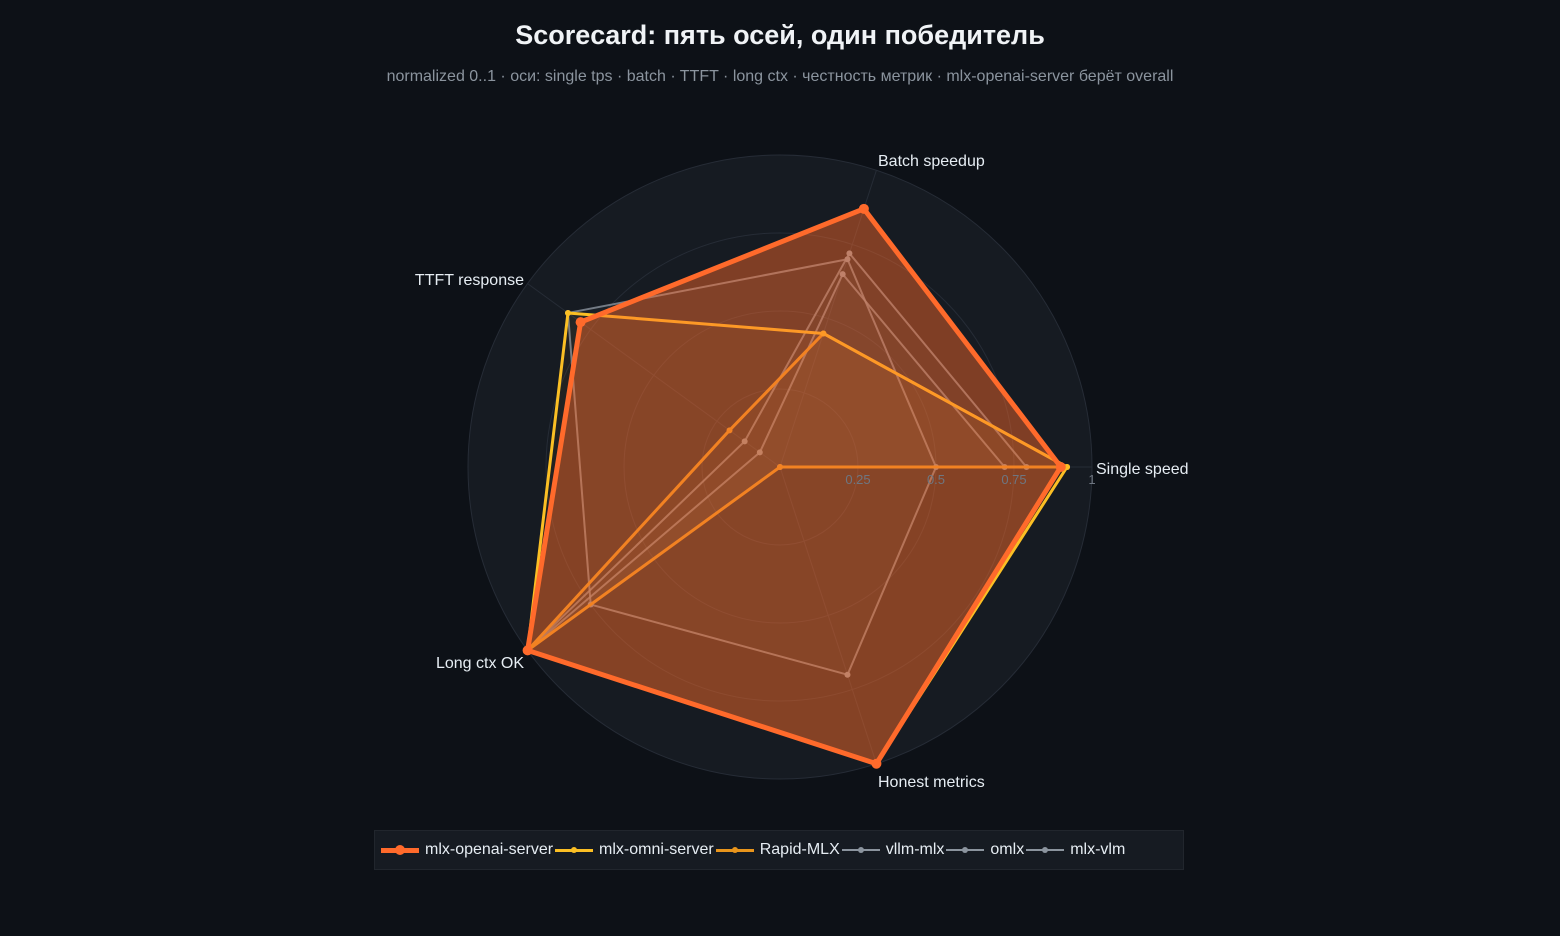 The width and height of the screenshot is (1560, 936). What do you see at coordinates (751, 467) in the screenshot?
I see `series-mlx-vlm` at bounding box center [751, 467].